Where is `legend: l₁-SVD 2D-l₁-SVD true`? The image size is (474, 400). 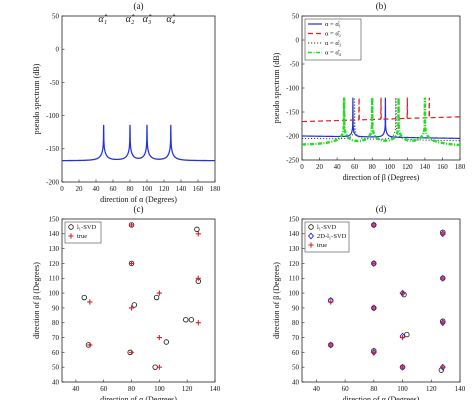
legend: l₁-SVD 2D-l₁-SVD true is located at coordinates (327, 237).